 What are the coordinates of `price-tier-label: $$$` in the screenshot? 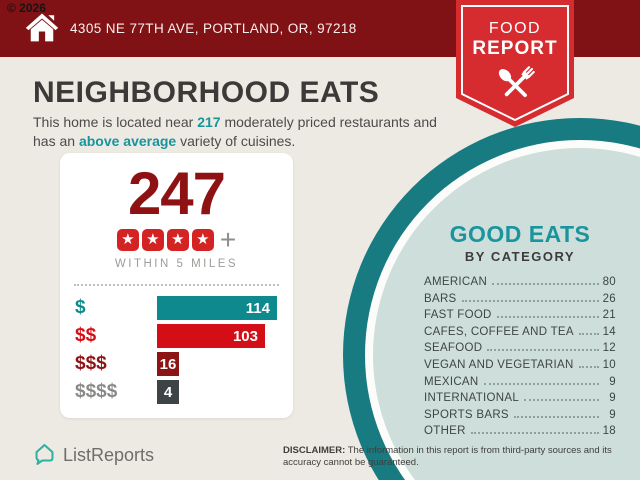 It's located at (91, 363).